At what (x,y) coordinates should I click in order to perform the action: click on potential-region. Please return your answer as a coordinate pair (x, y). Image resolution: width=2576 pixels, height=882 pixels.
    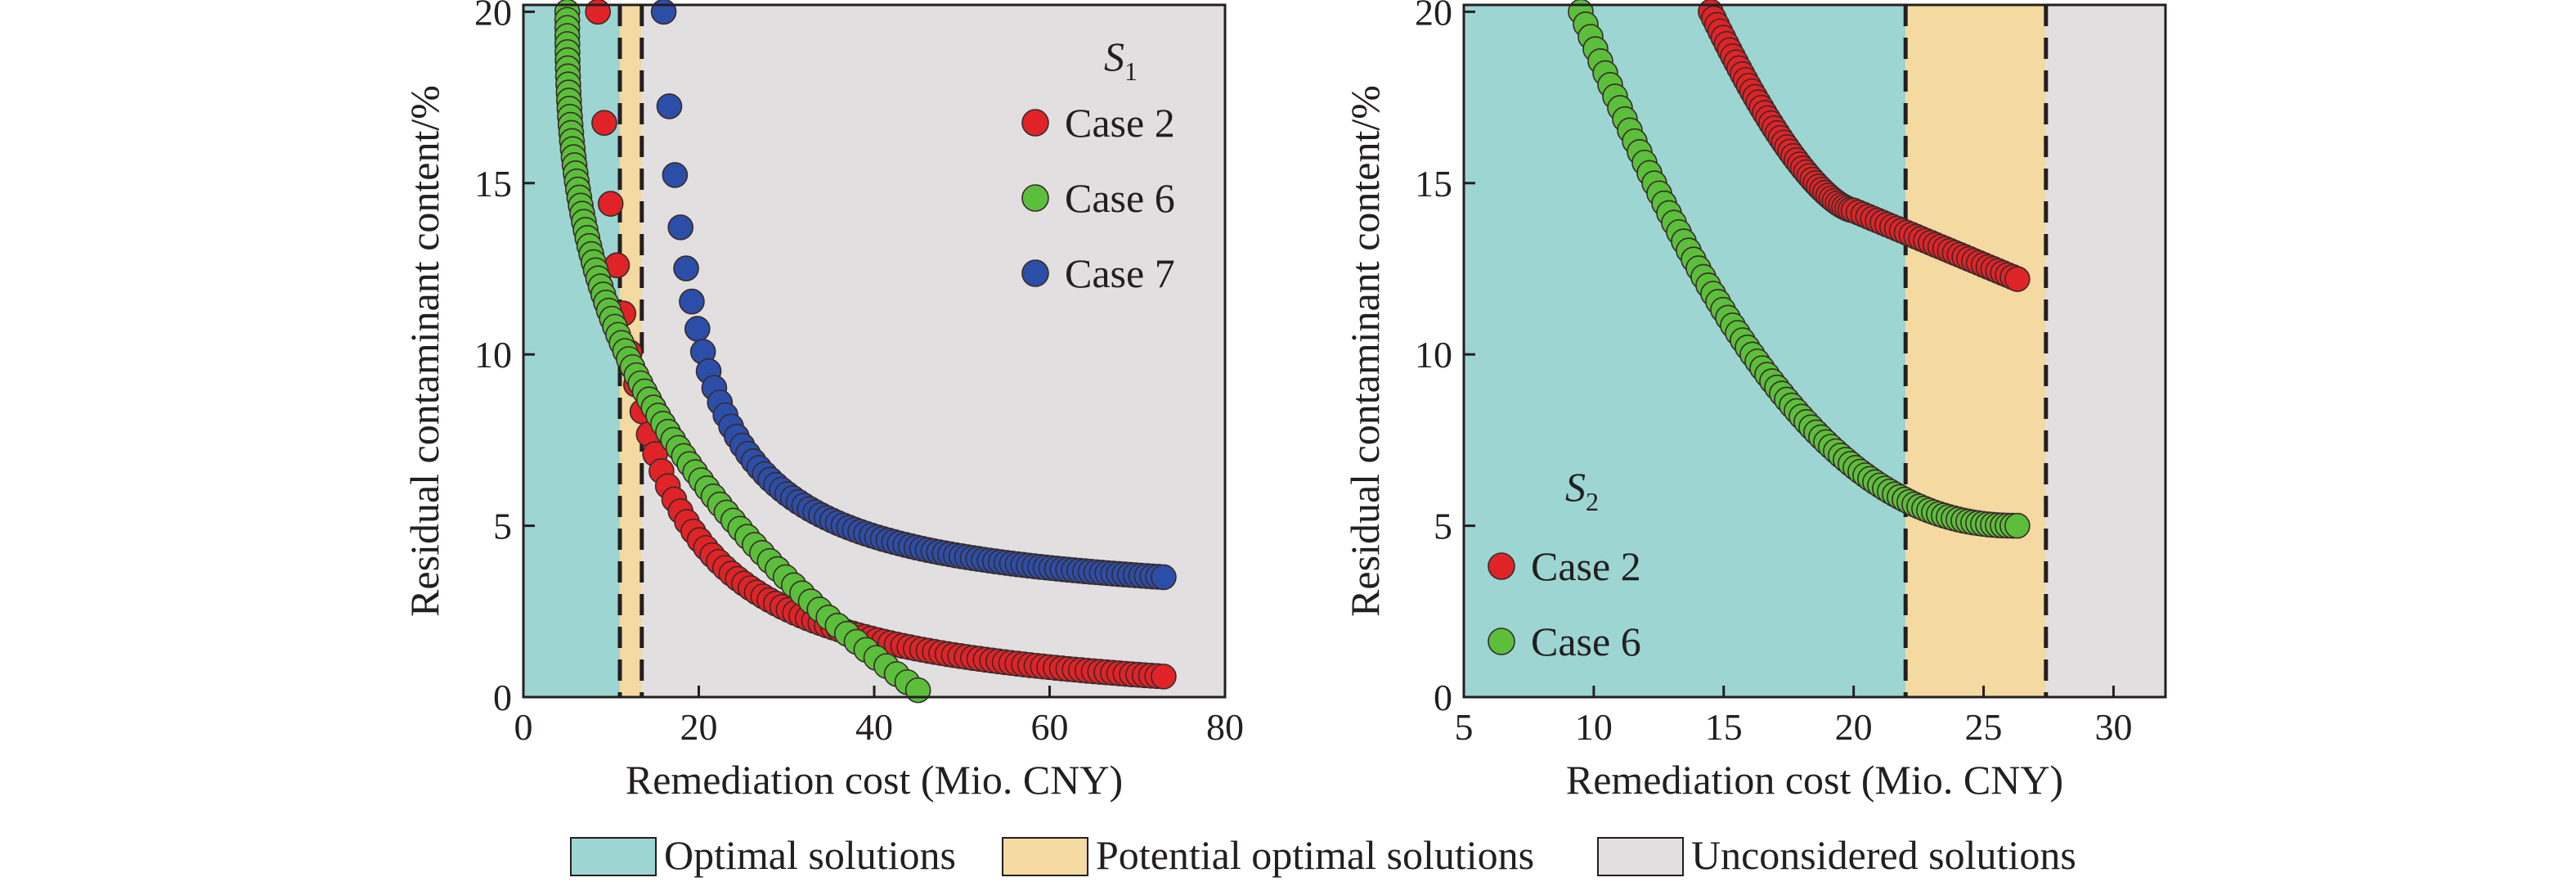
    Looking at the image, I should click on (1975, 351).